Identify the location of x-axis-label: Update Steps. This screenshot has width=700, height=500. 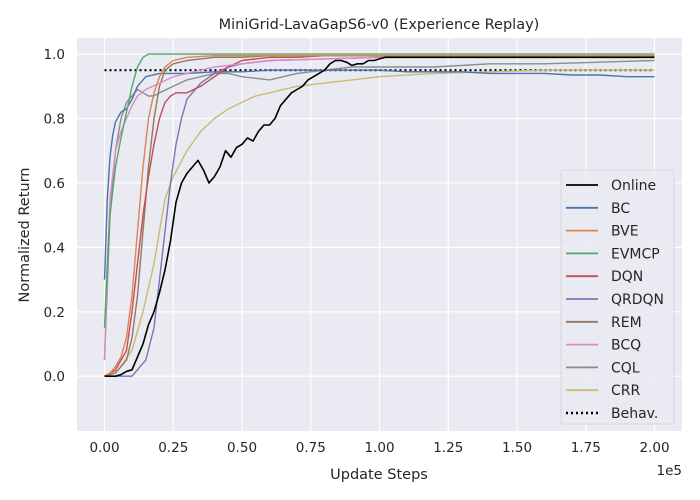
(379, 475).